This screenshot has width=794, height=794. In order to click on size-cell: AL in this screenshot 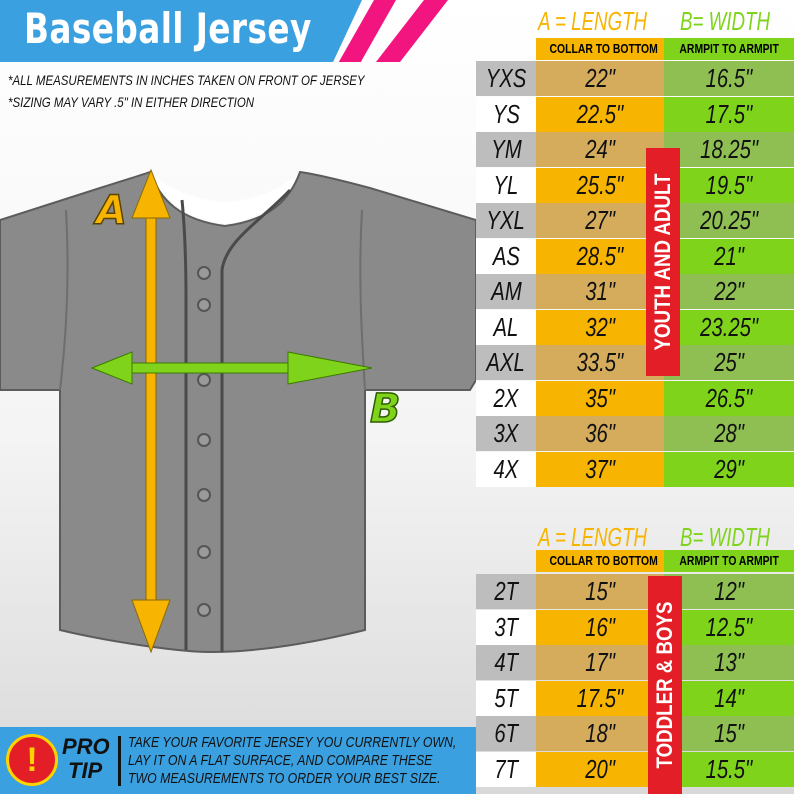, I will do `click(506, 327)`.